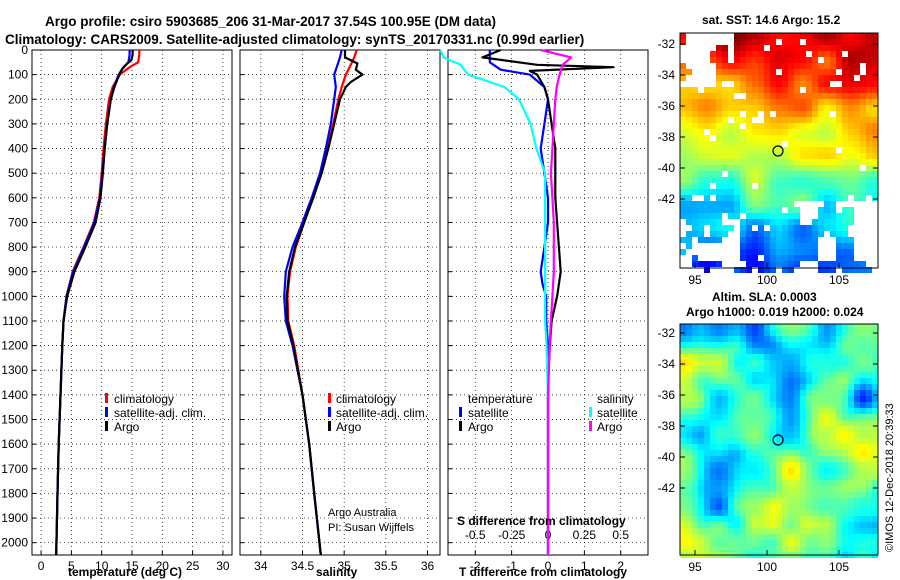  What do you see at coordinates (890, 477) in the screenshot?
I see `imos-stamp: ©IMOS 12-Dec-2018 20:39:33` at bounding box center [890, 477].